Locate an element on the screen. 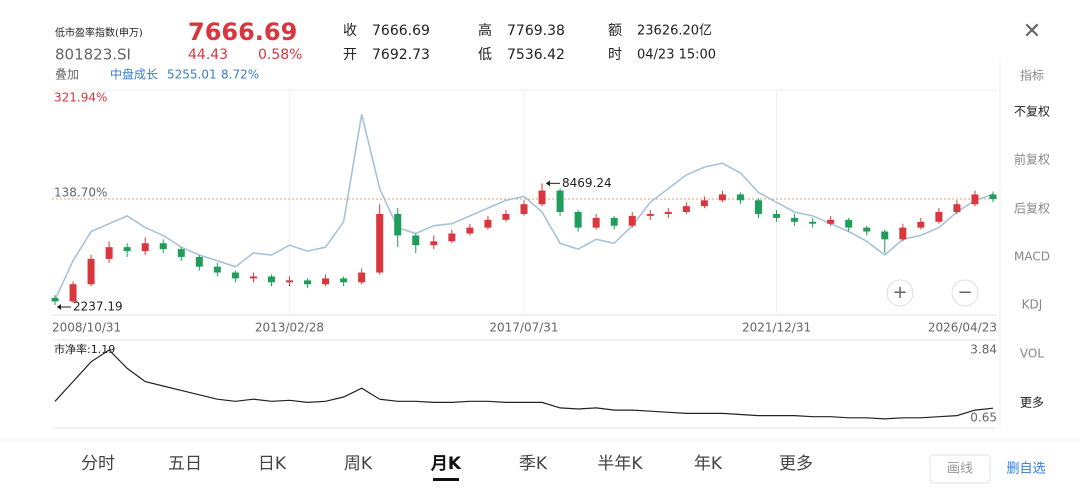 Image resolution: width=1080 pixels, height=498 pixels. field-value: 23626.20亿 is located at coordinates (674, 31).